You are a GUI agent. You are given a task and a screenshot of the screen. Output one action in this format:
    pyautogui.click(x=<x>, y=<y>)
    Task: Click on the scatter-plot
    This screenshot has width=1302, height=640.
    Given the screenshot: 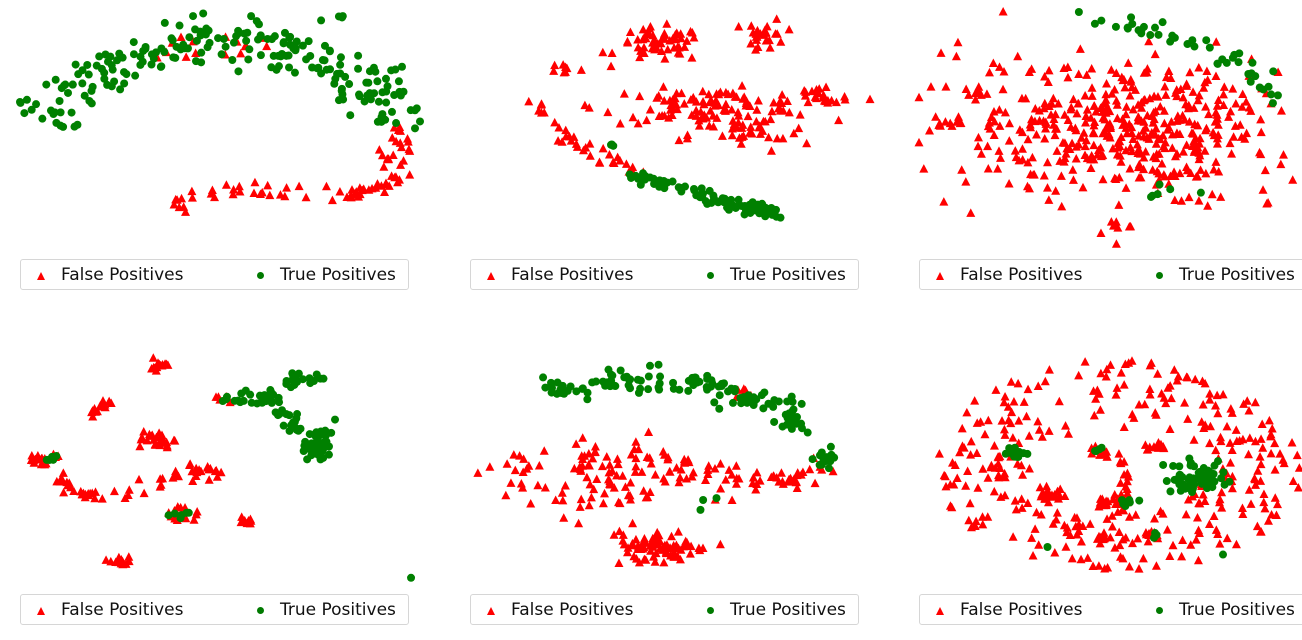 What is the action you would take?
    pyautogui.click(x=670, y=465)
    